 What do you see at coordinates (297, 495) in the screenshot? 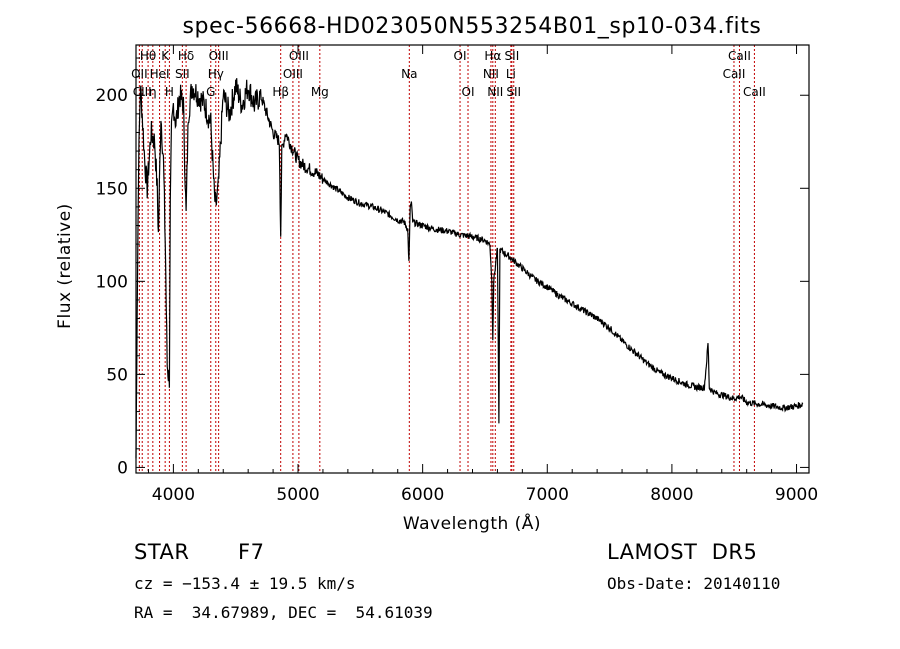
I see `x-tick-label: 5000` at bounding box center [297, 495].